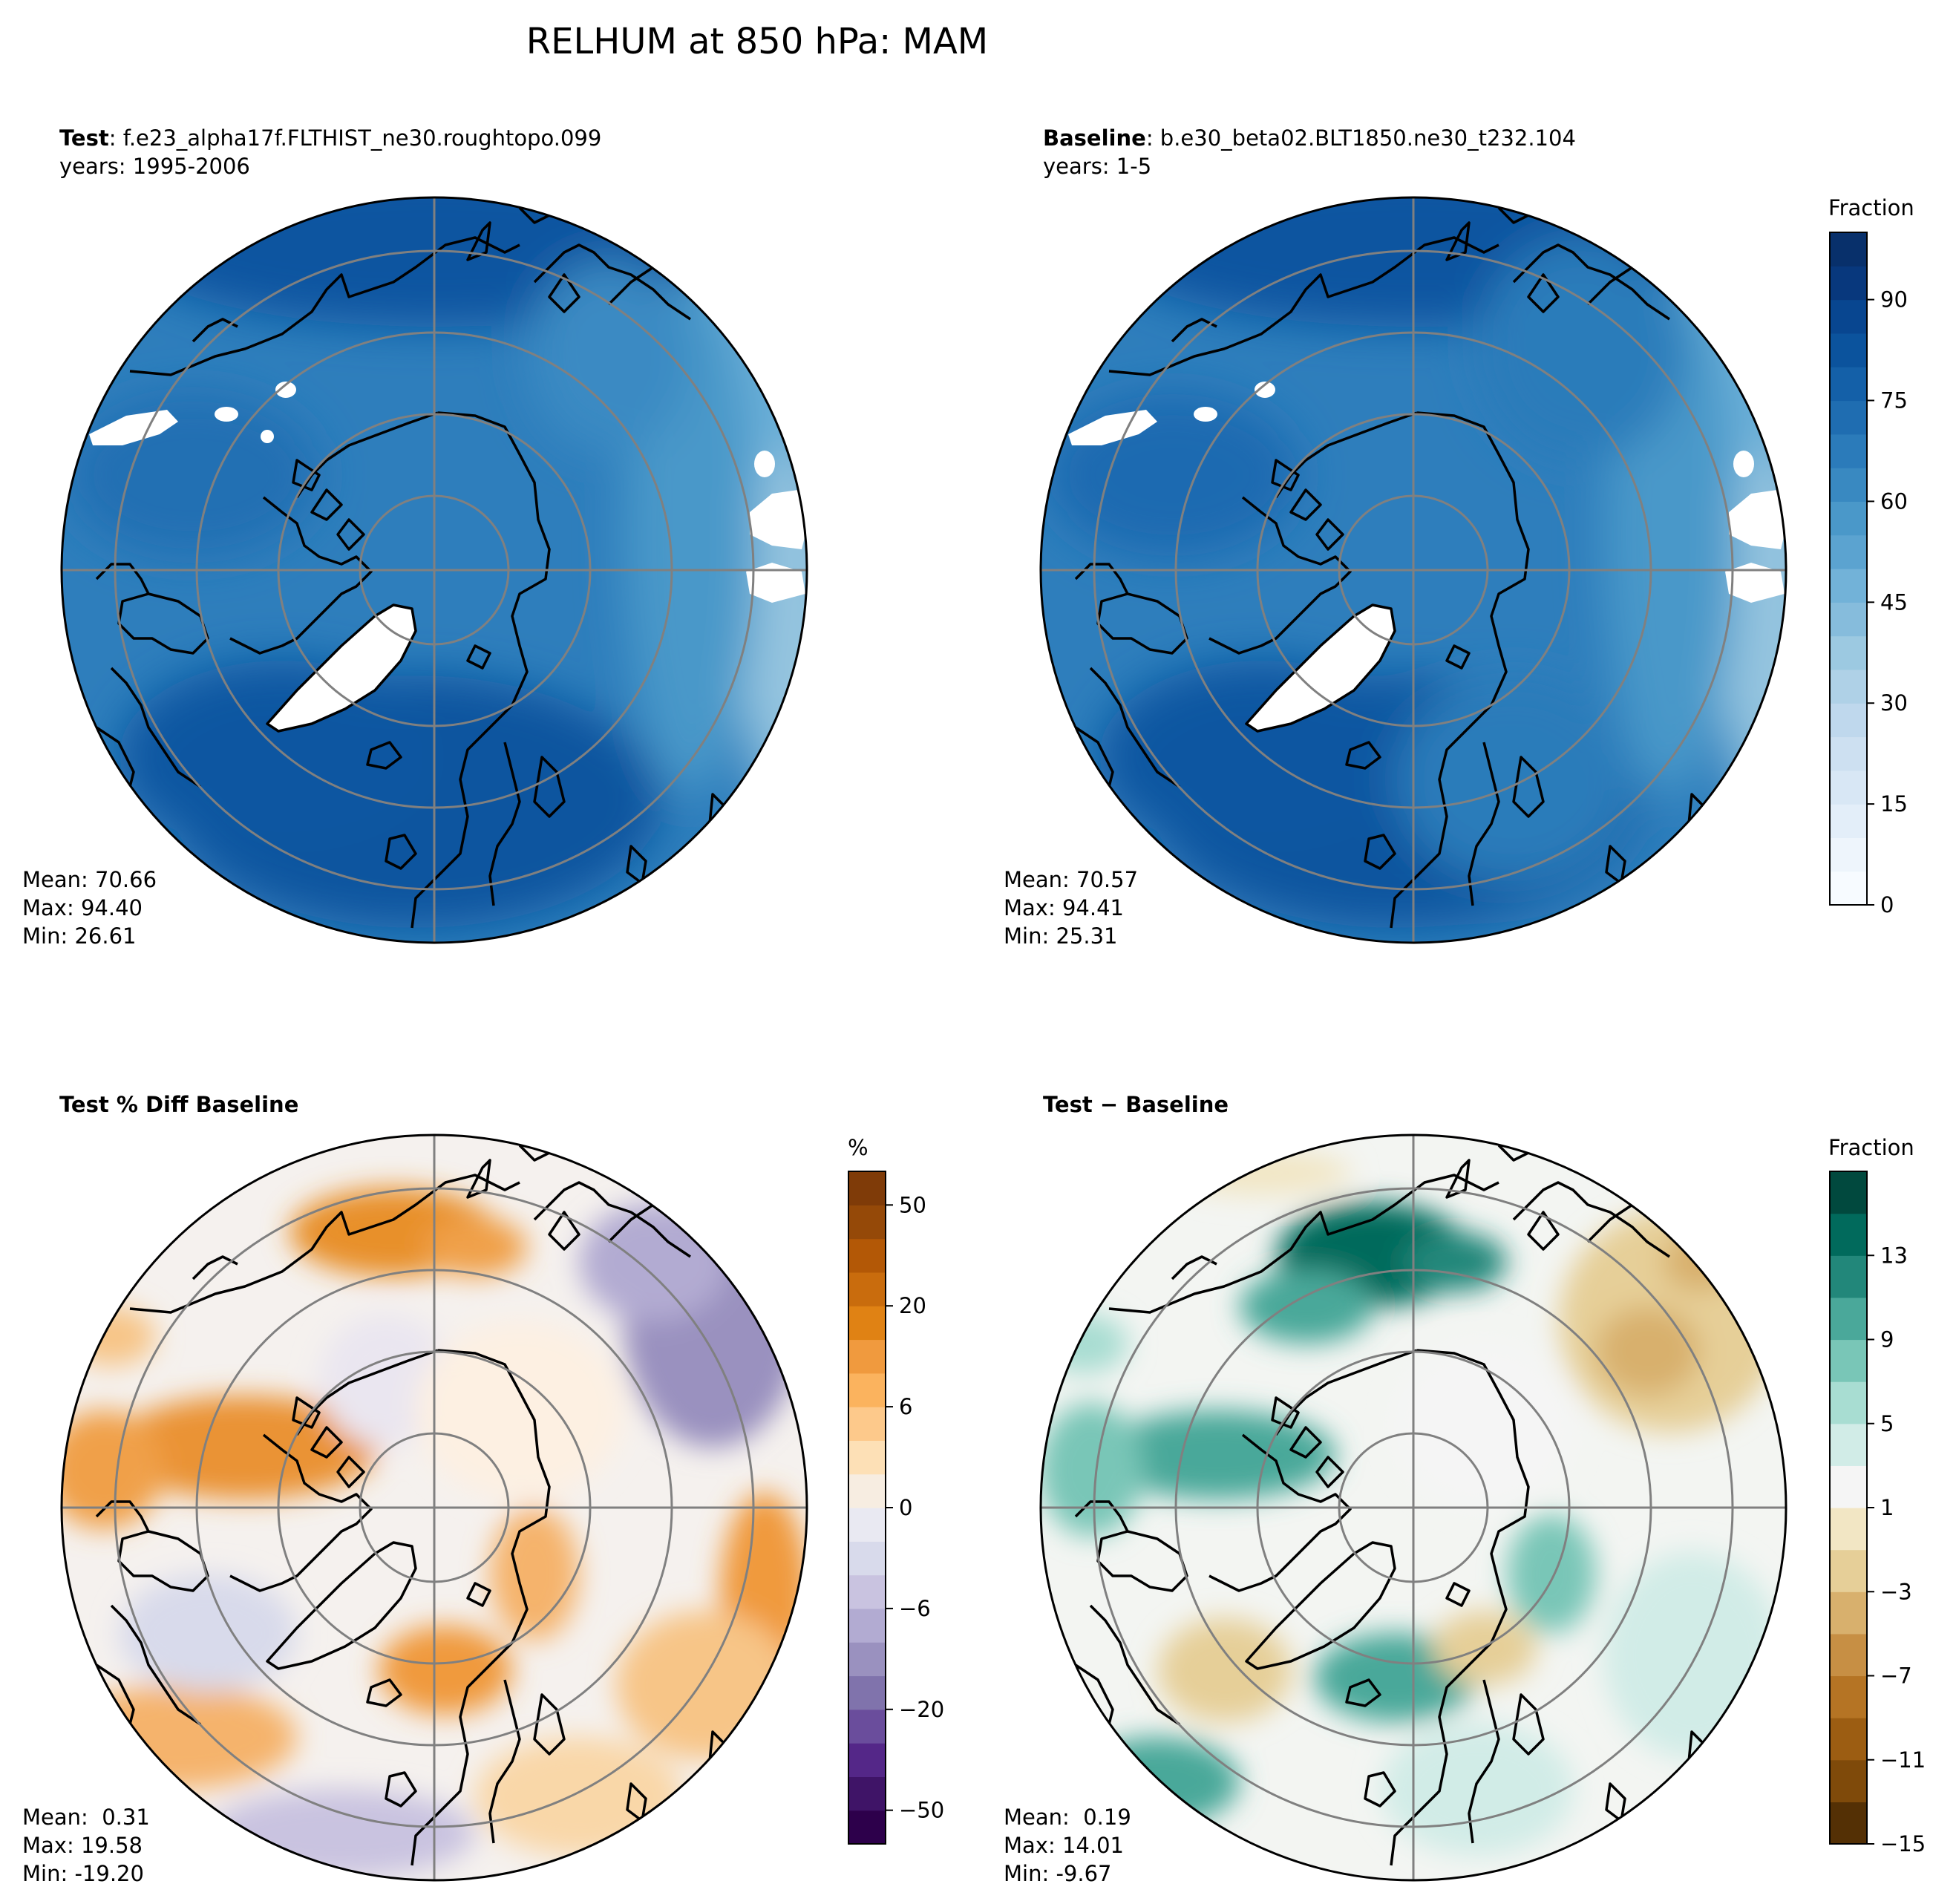  I want to click on panel-abs-diff-stat-max: Max: 14.01, so click(1064, 1846).